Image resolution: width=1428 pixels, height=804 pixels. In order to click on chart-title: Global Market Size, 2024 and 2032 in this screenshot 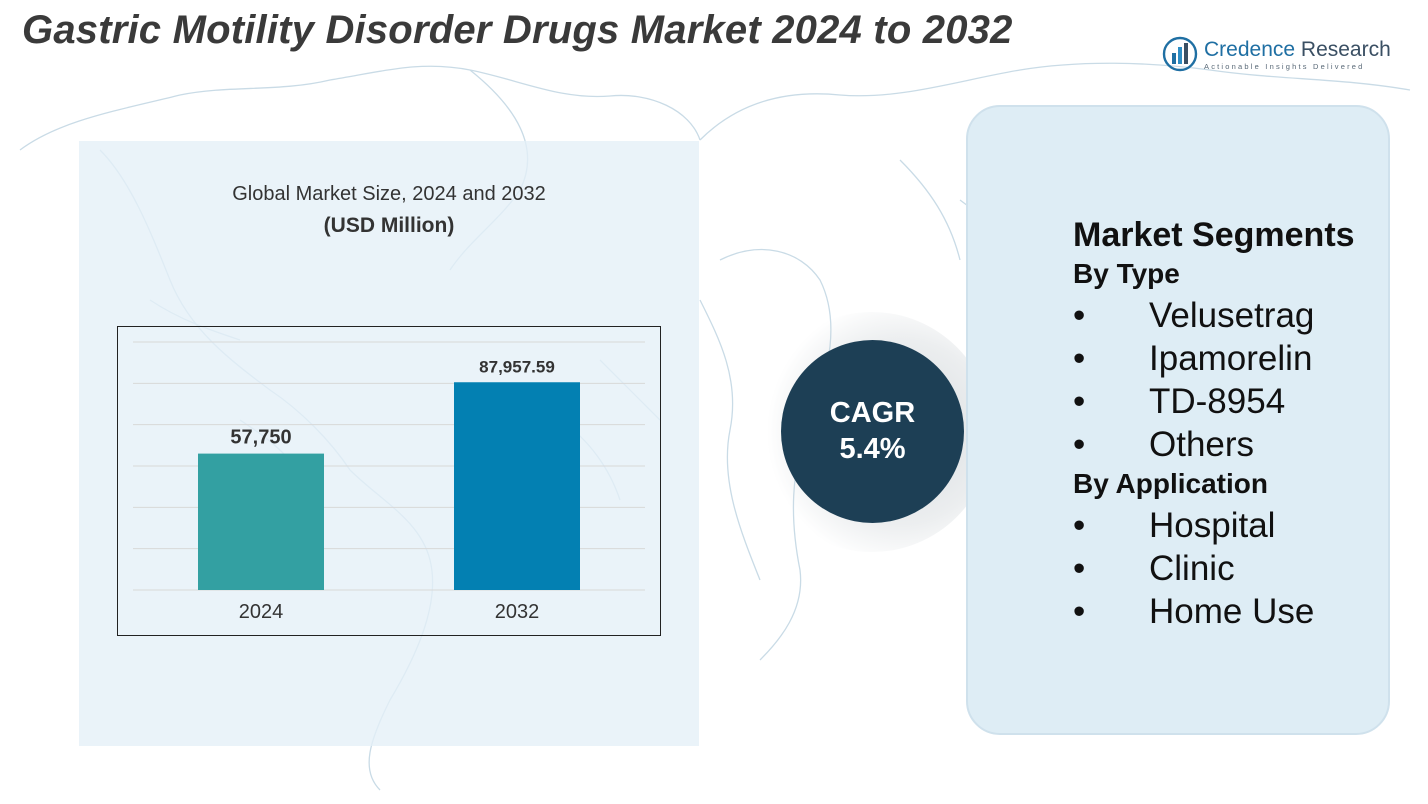, I will do `click(389, 194)`.